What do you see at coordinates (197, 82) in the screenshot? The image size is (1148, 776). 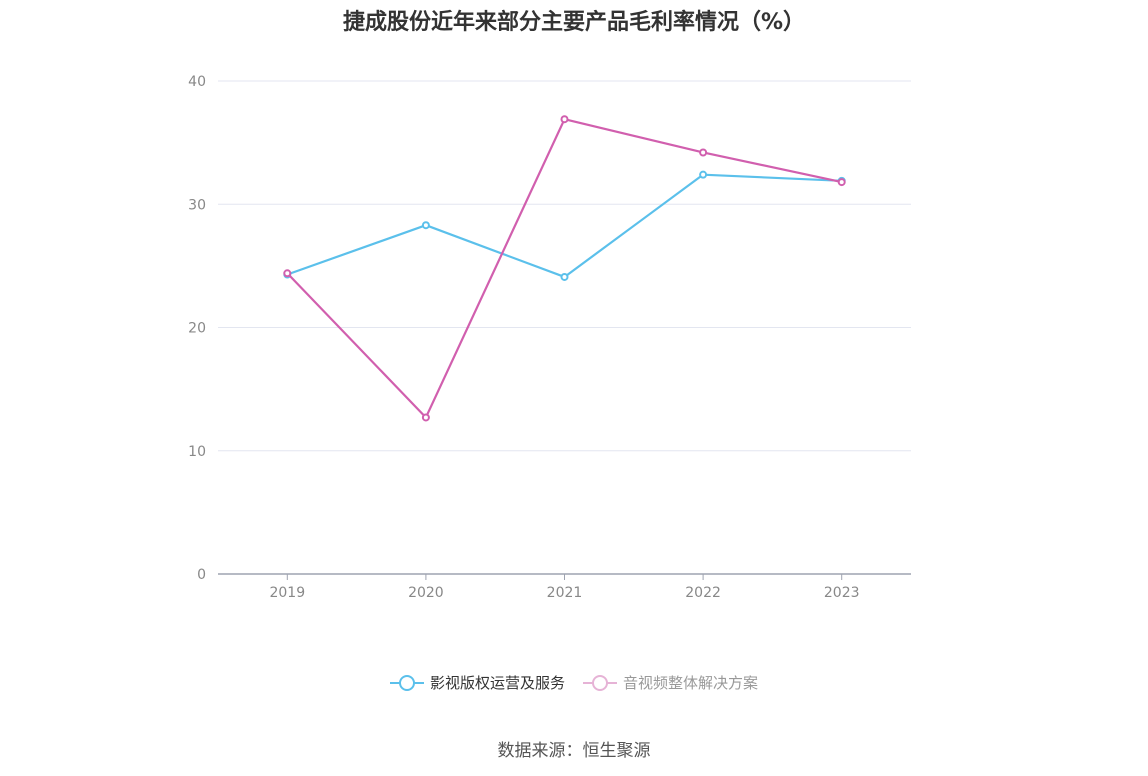 I see `y-tick-label: 40` at bounding box center [197, 82].